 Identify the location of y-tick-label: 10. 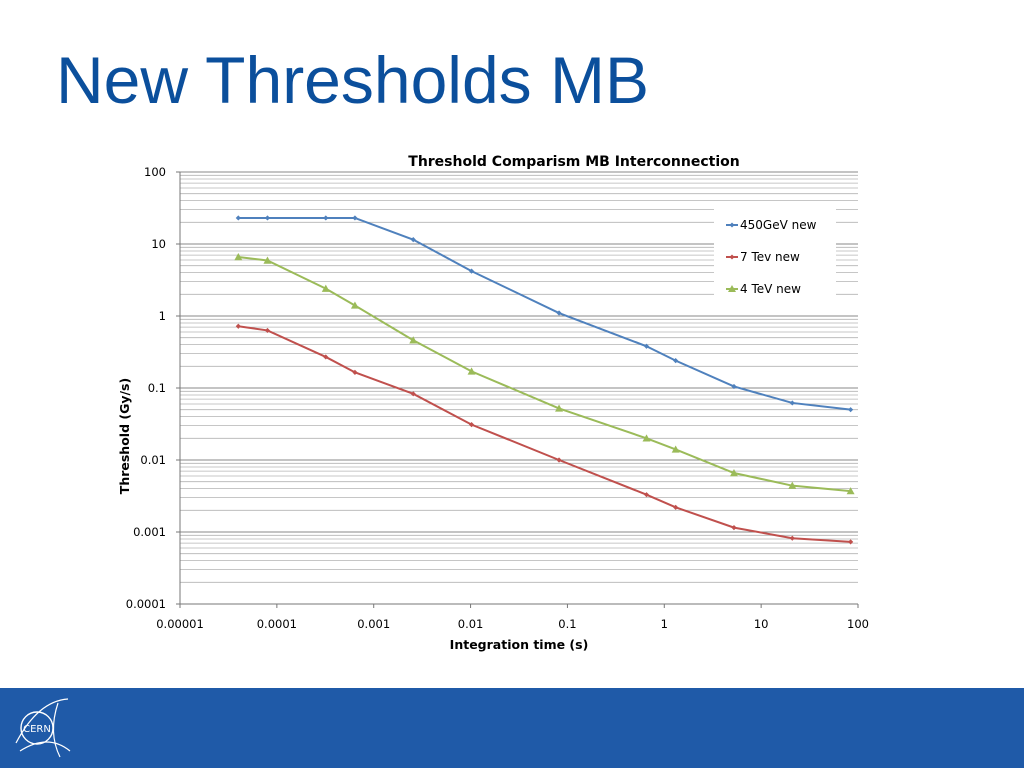
(158, 244).